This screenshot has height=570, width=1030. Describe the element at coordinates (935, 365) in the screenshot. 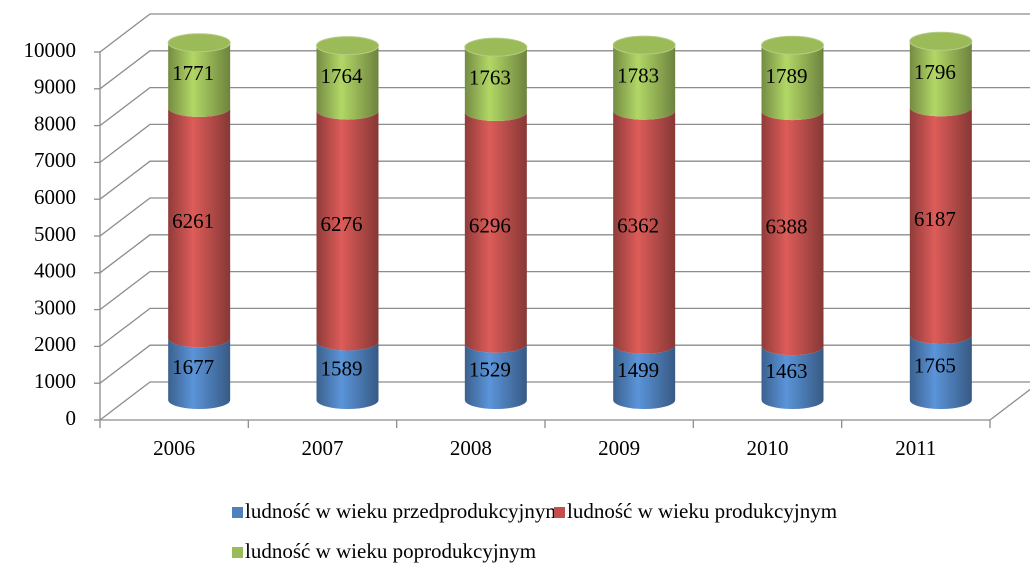

I see `value-label: 1765` at that location.